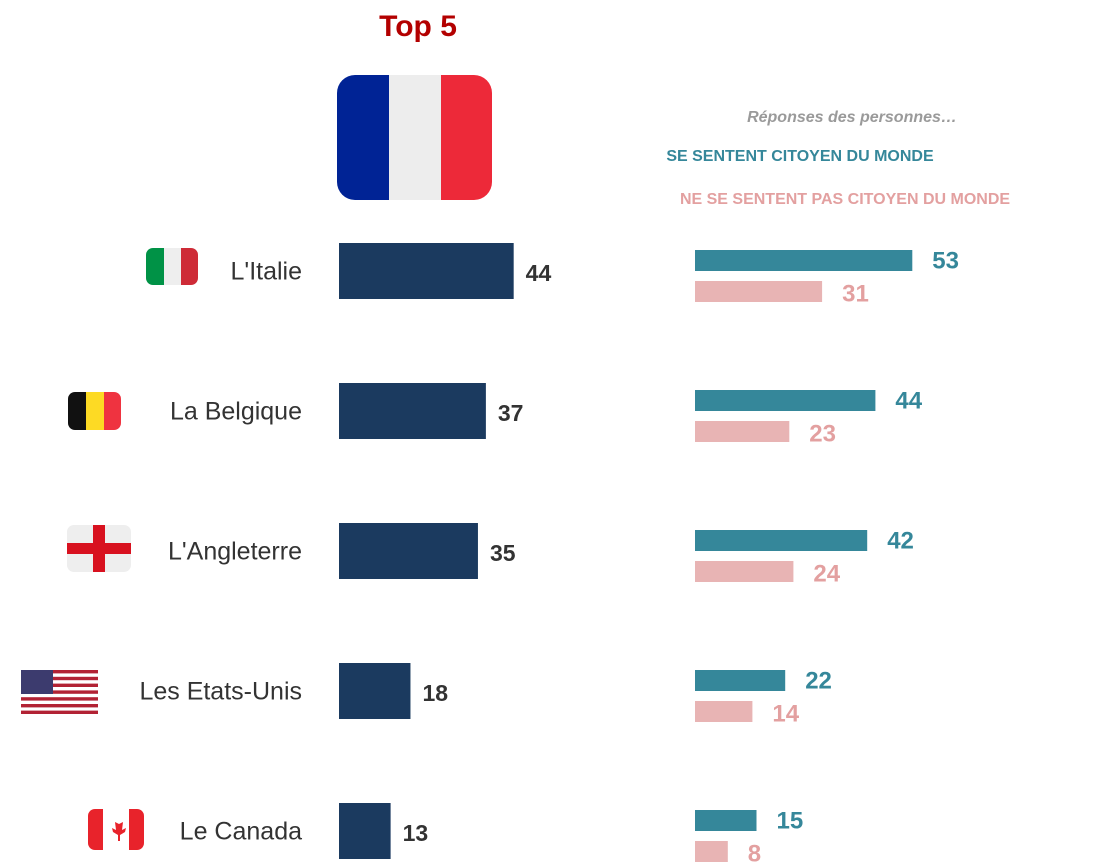 The height and width of the screenshot is (865, 1099). I want to click on flag-england, so click(99, 548).